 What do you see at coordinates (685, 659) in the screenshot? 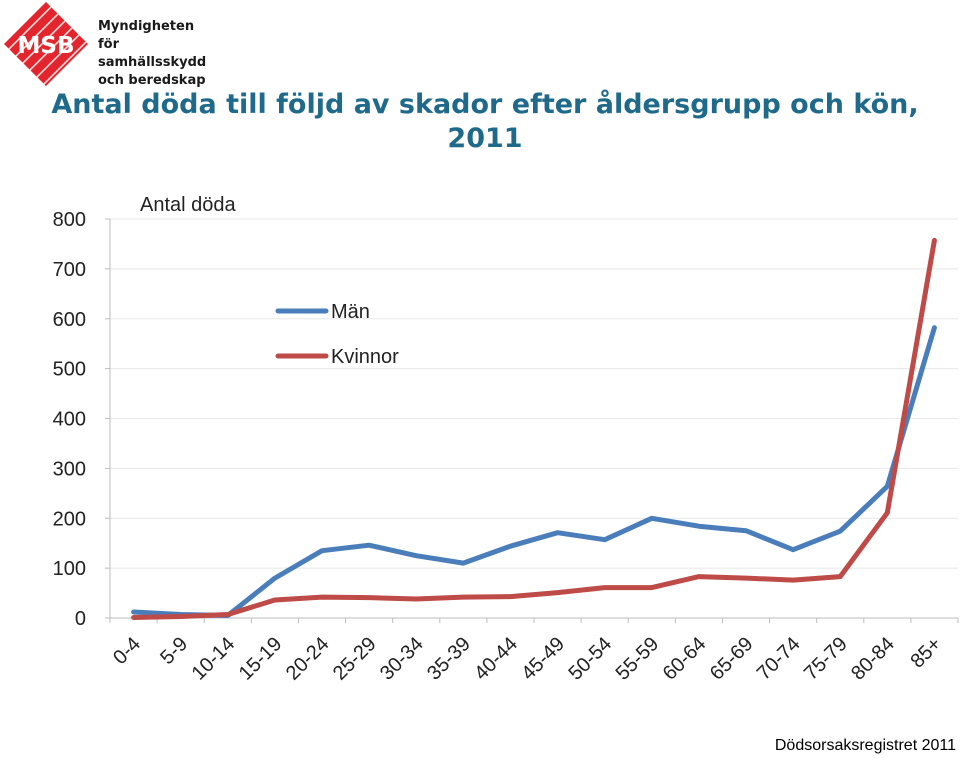
I see `x-tick-label: 60-64` at bounding box center [685, 659].